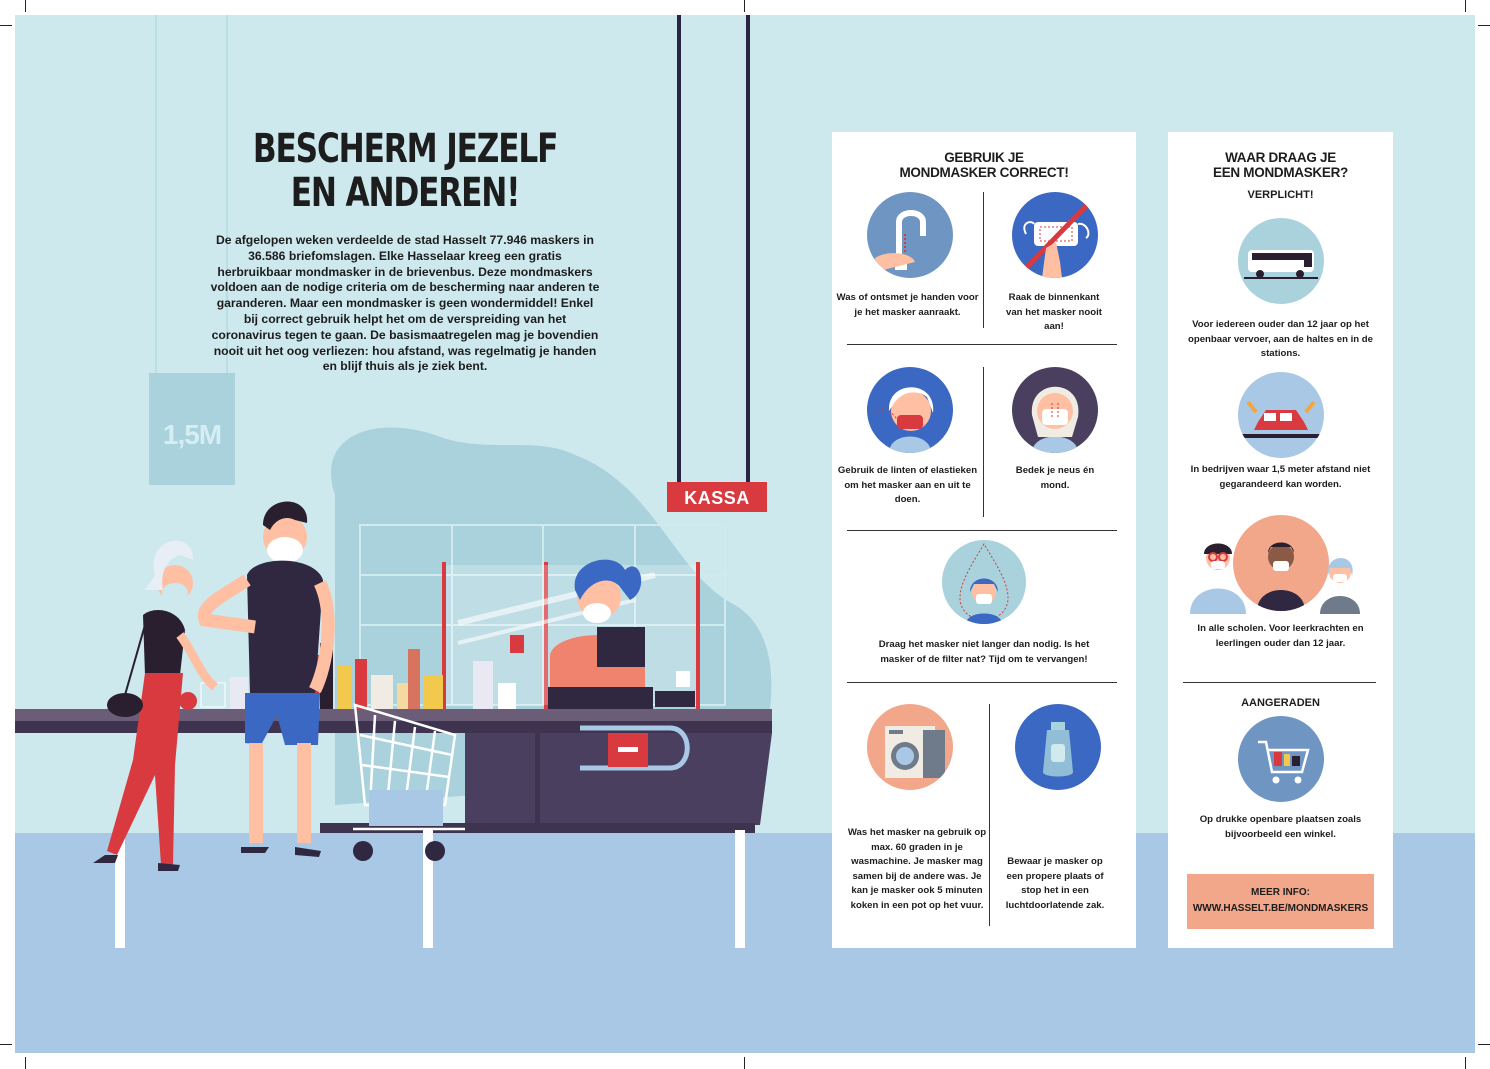  What do you see at coordinates (1280, 195) in the screenshot?
I see `mandatory-label: VERPLICHT!` at bounding box center [1280, 195].